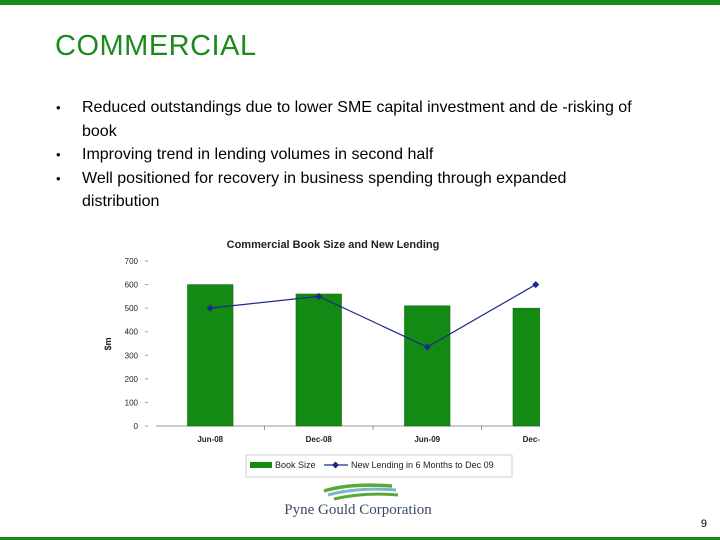  I want to click on bottom-accent-bar, so click(360, 538).